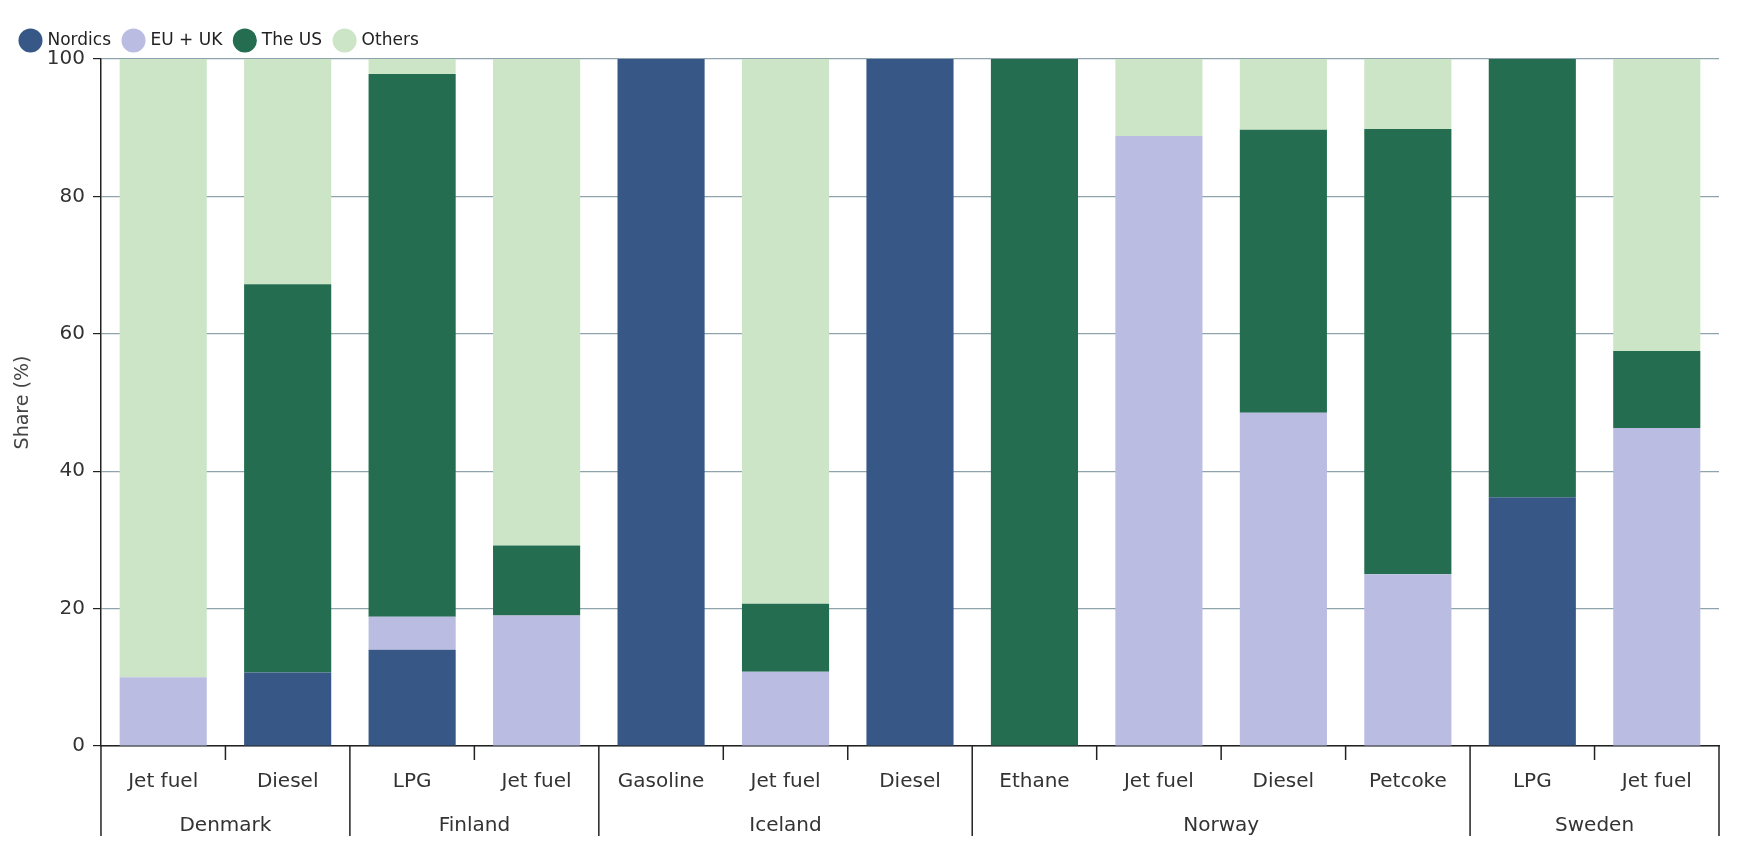 Image resolution: width=1737 pixels, height=868 pixels. Describe the element at coordinates (78, 744) in the screenshot. I see `y-tick-label: 0` at that location.